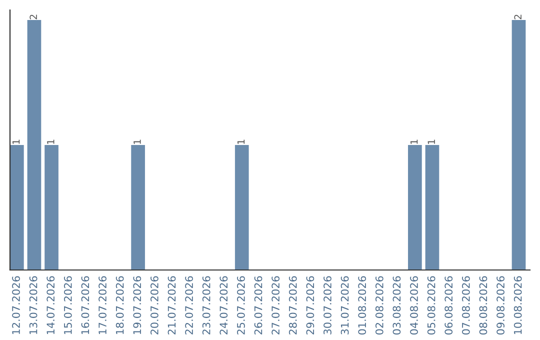 The image size is (540, 340). Describe the element at coordinates (154, 305) in the screenshot. I see `x-tick-label: 20.07.2026` at that location.